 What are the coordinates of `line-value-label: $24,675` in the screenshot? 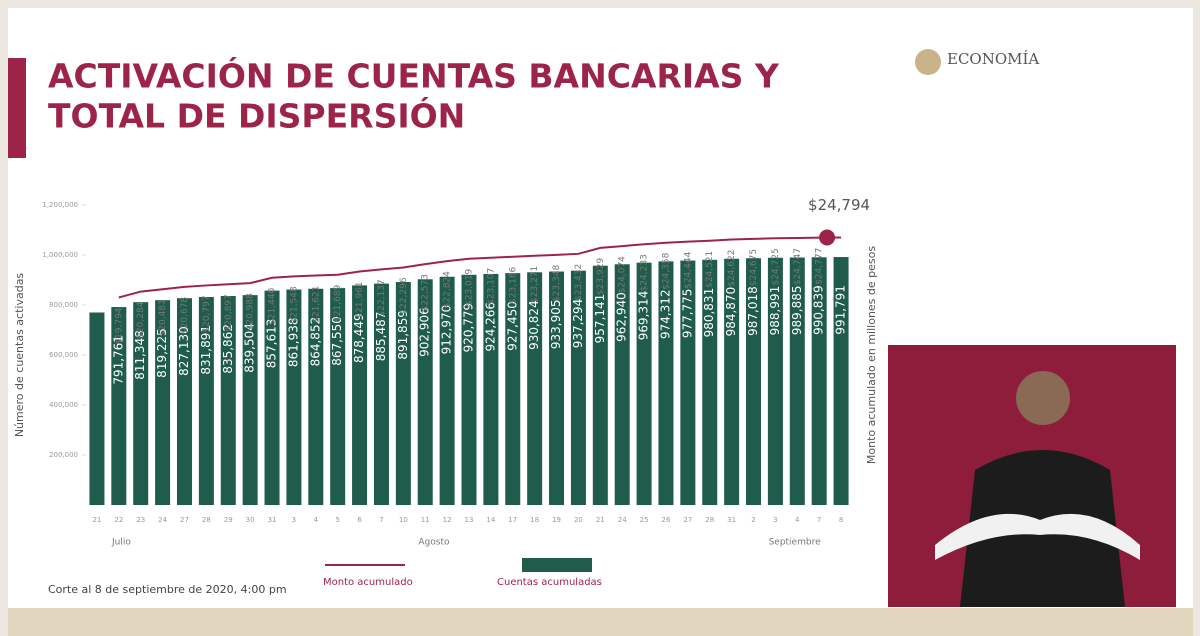 It's located at (754, 267).